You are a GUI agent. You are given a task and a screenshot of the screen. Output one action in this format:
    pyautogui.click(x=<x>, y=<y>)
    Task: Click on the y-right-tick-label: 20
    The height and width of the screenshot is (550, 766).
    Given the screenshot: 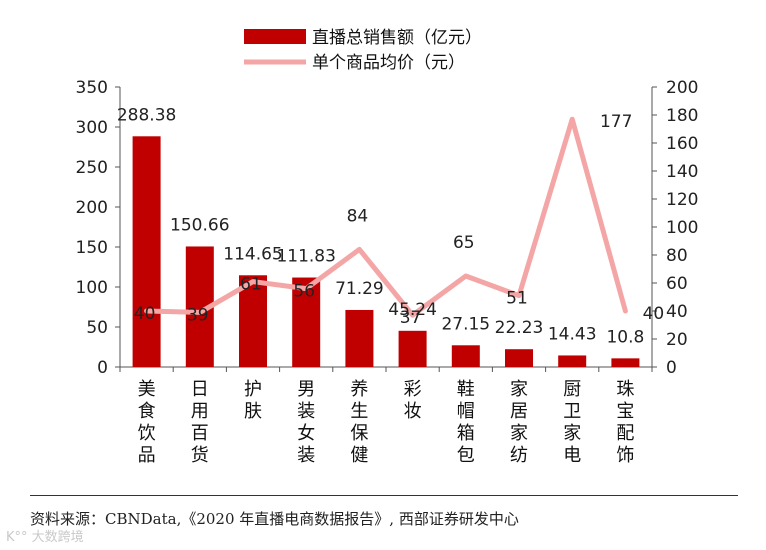 What is the action you would take?
    pyautogui.click(x=677, y=340)
    